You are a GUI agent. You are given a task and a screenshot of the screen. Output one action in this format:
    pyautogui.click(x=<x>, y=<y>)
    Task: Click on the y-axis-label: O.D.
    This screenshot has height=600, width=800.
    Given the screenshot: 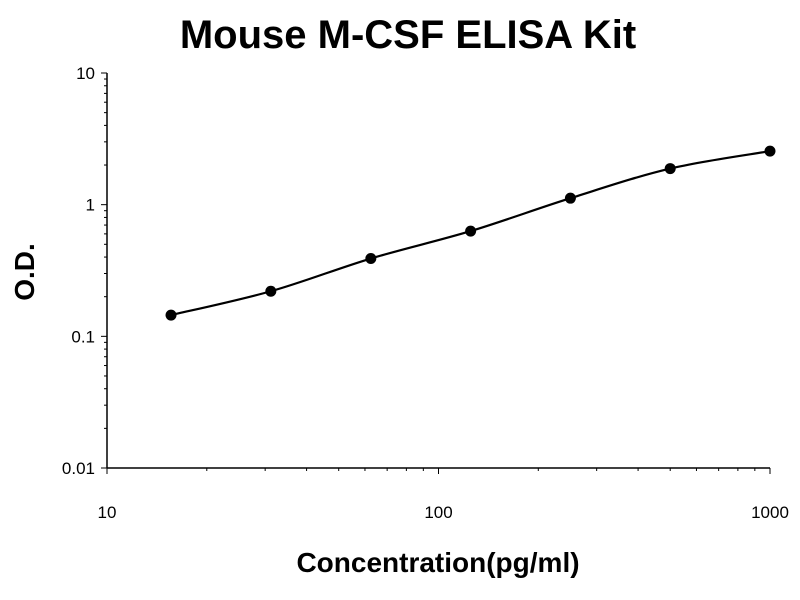 What is the action you would take?
    pyautogui.click(x=24, y=272)
    